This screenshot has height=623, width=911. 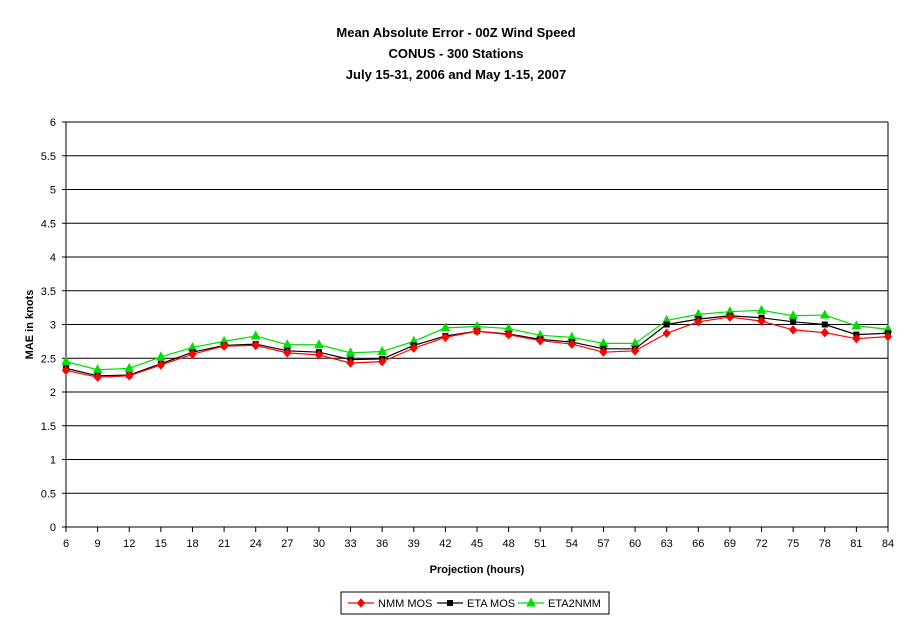 What do you see at coordinates (98, 544) in the screenshot?
I see `x-tick-label: 9` at bounding box center [98, 544].